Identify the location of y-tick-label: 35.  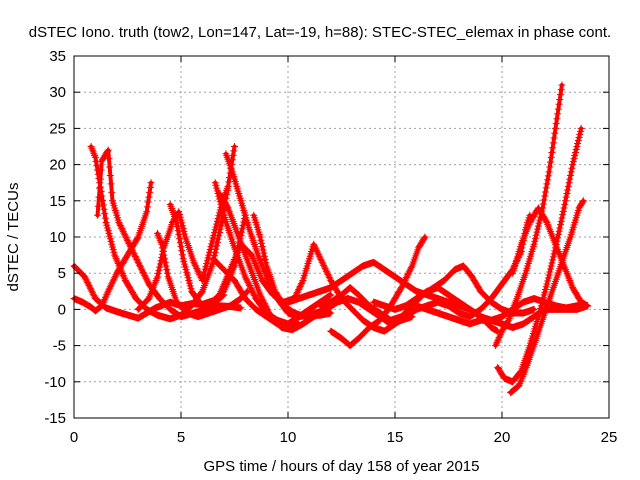
(57, 56).